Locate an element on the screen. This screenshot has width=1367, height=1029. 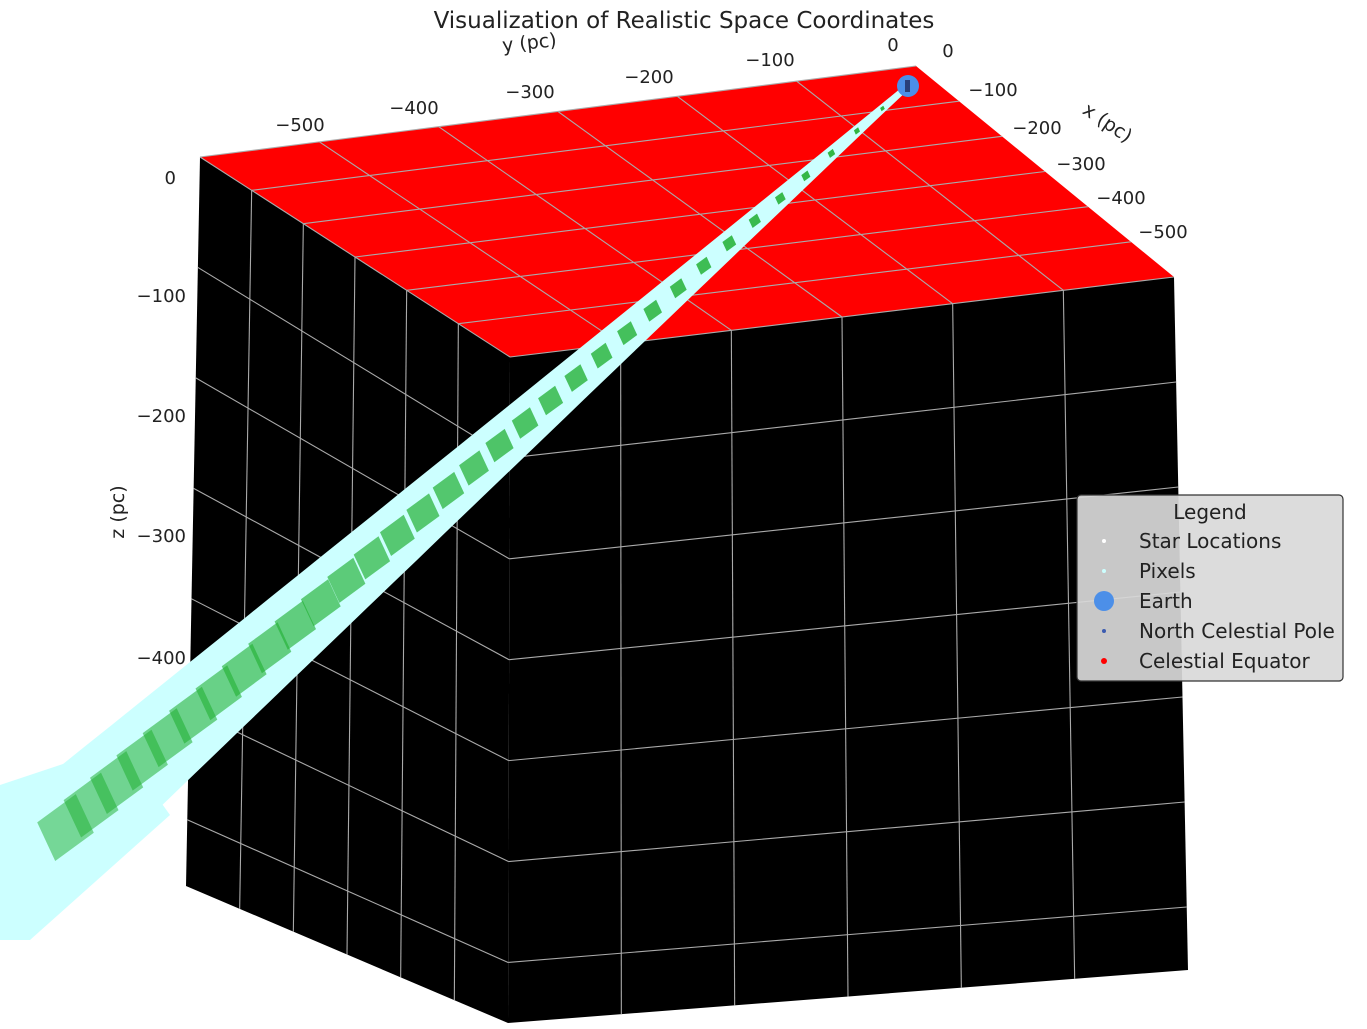
x-tick-label: −300 is located at coordinates (1080, 164).